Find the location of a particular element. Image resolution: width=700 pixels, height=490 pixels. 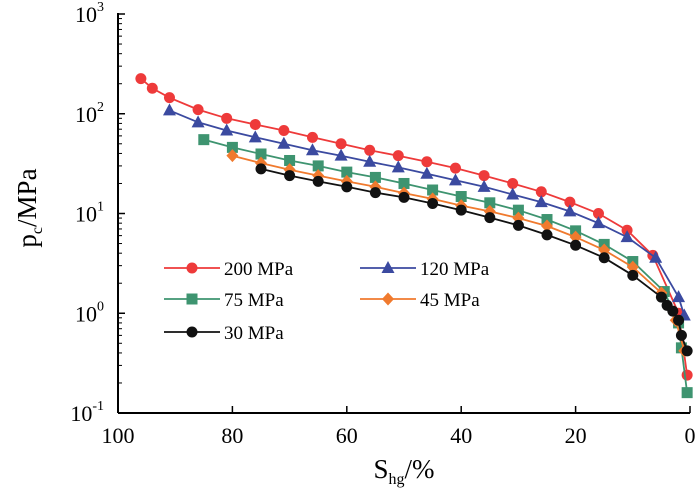

x-tick-label: 20 is located at coordinates (576, 435).